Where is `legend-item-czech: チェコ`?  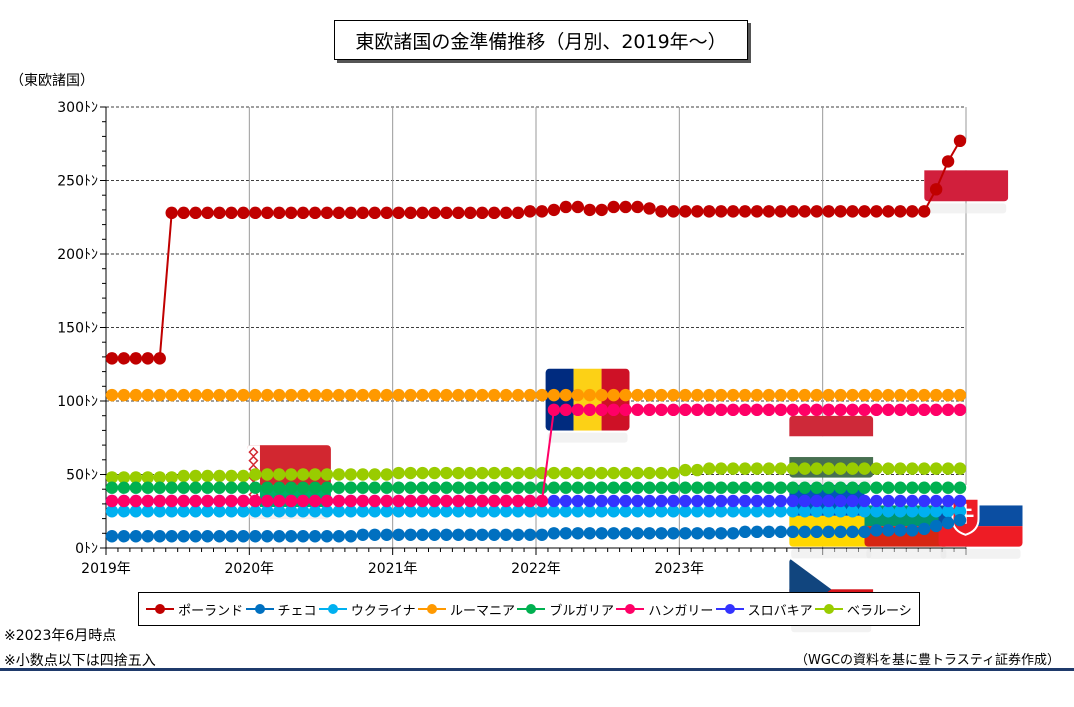 legend-item-czech: チェコ is located at coordinates (281, 609).